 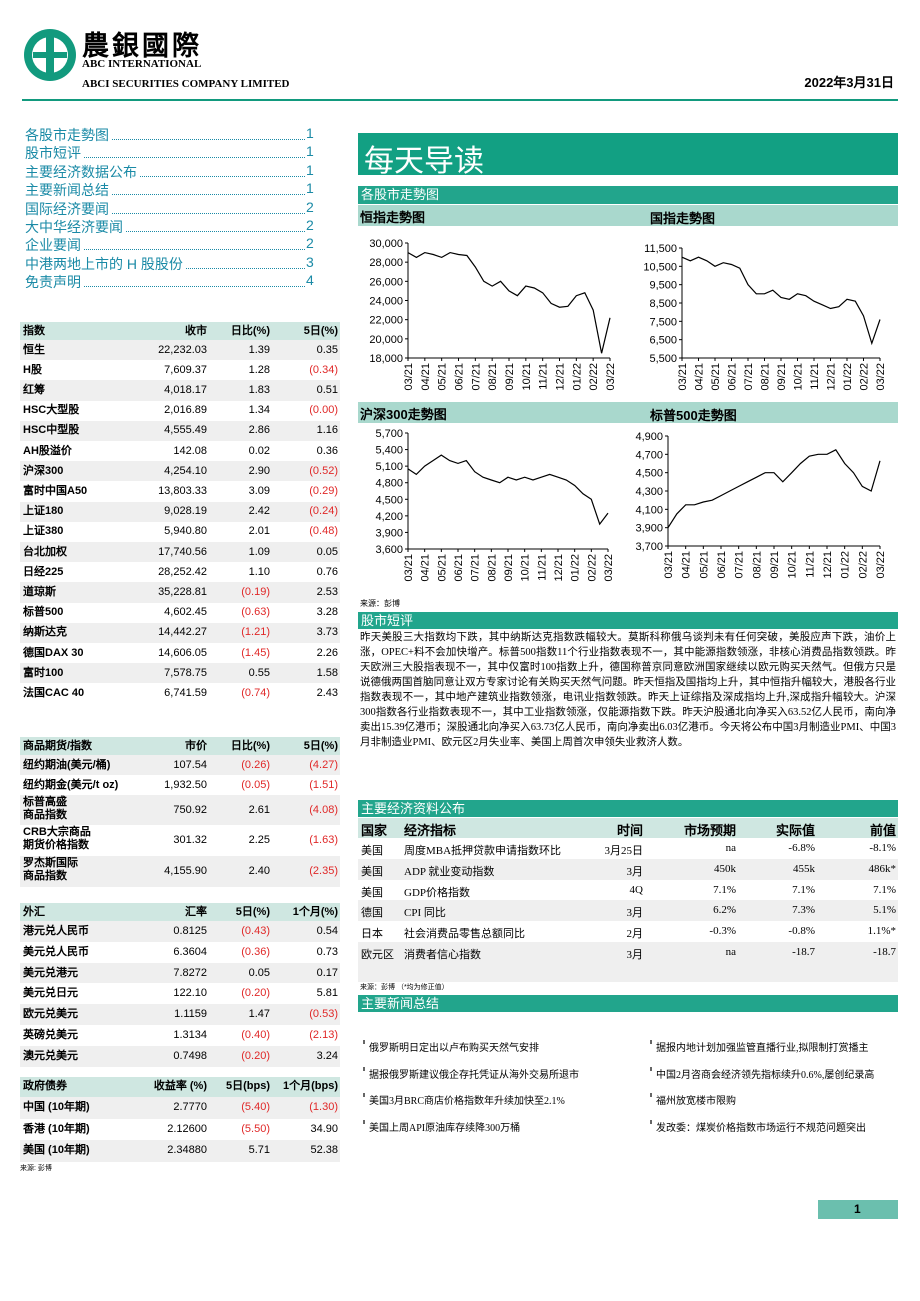 What do you see at coordinates (315, 912) in the screenshot?
I see `table-header: 1个月(%)` at bounding box center [315, 912].